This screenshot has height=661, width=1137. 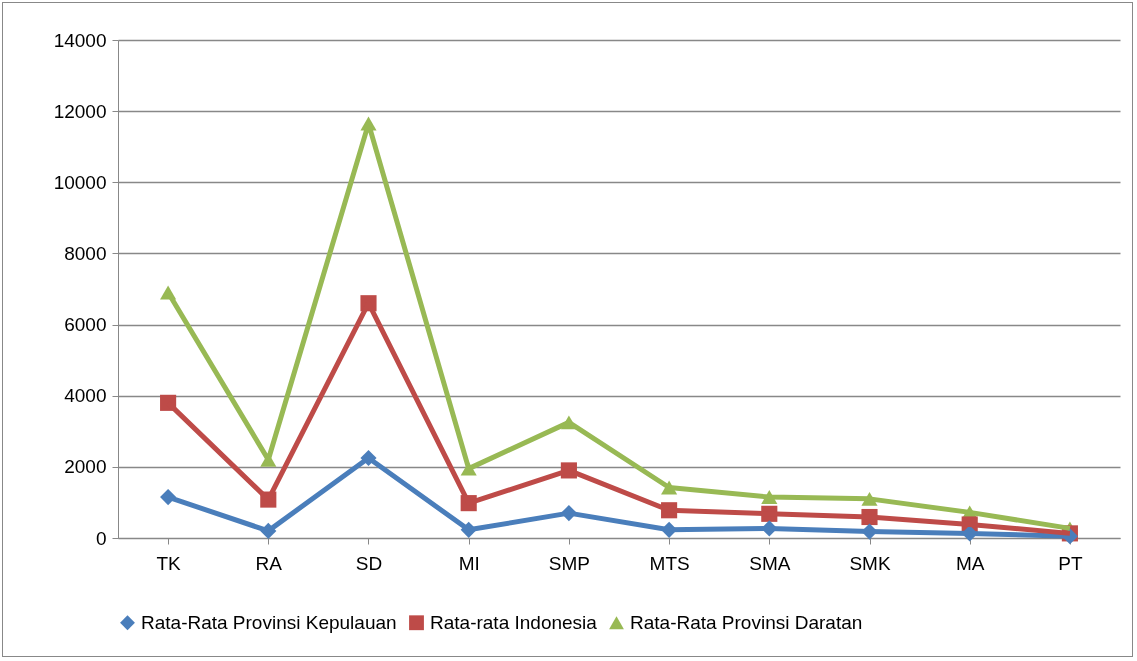 I want to click on legend-label: Rata-rata Indonesia, so click(x=514, y=622).